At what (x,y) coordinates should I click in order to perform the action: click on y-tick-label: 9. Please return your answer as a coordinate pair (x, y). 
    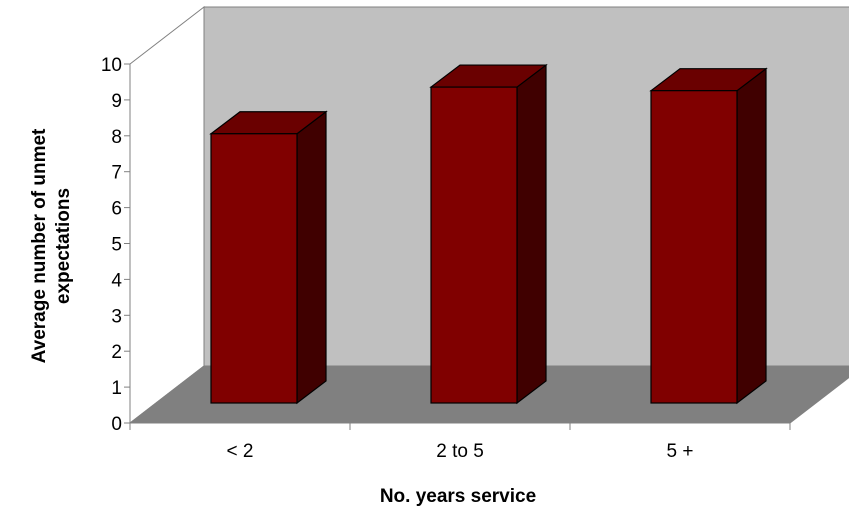
    Looking at the image, I should click on (116, 101).